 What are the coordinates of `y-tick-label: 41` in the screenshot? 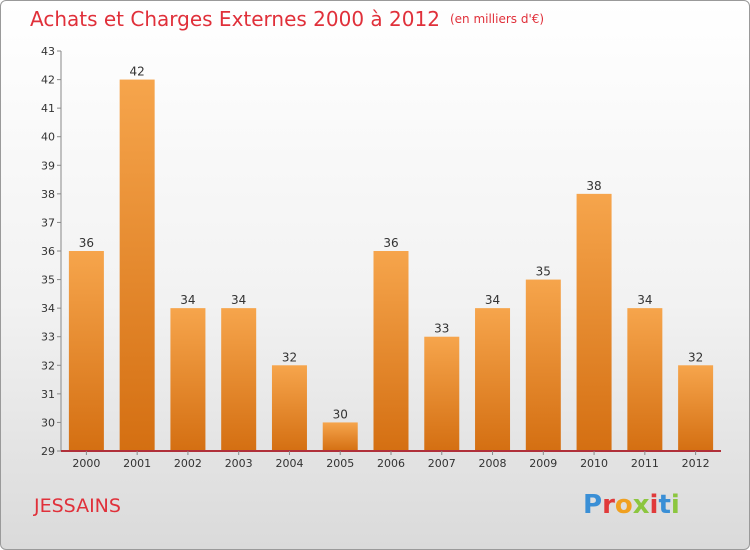 It's located at (48, 108).